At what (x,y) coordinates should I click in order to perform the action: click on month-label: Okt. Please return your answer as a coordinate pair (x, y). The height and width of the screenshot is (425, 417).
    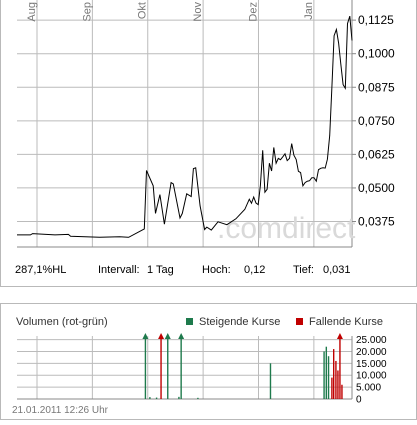
    Looking at the image, I should click on (143, 10).